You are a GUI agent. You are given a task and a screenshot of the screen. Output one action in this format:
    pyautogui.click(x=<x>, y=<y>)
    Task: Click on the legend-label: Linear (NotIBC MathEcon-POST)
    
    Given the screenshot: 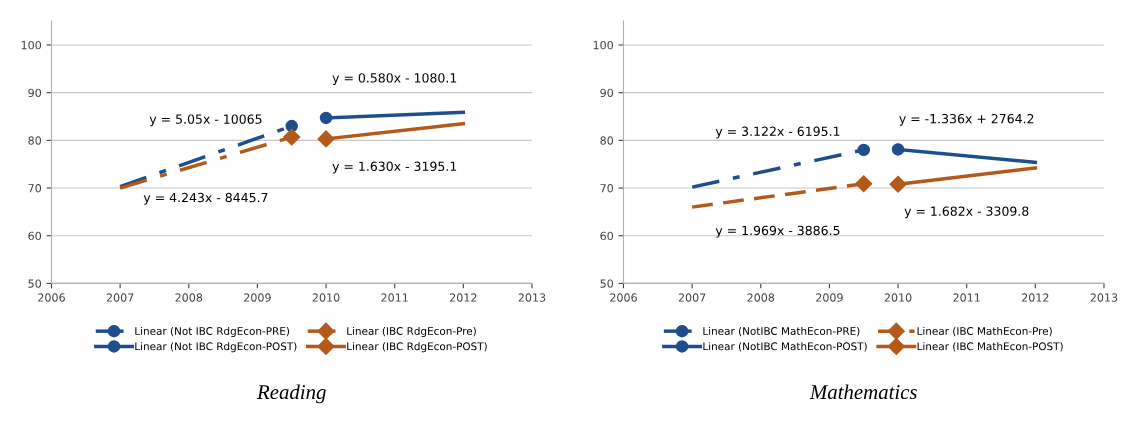 What is the action you would take?
    pyautogui.click(x=785, y=347)
    